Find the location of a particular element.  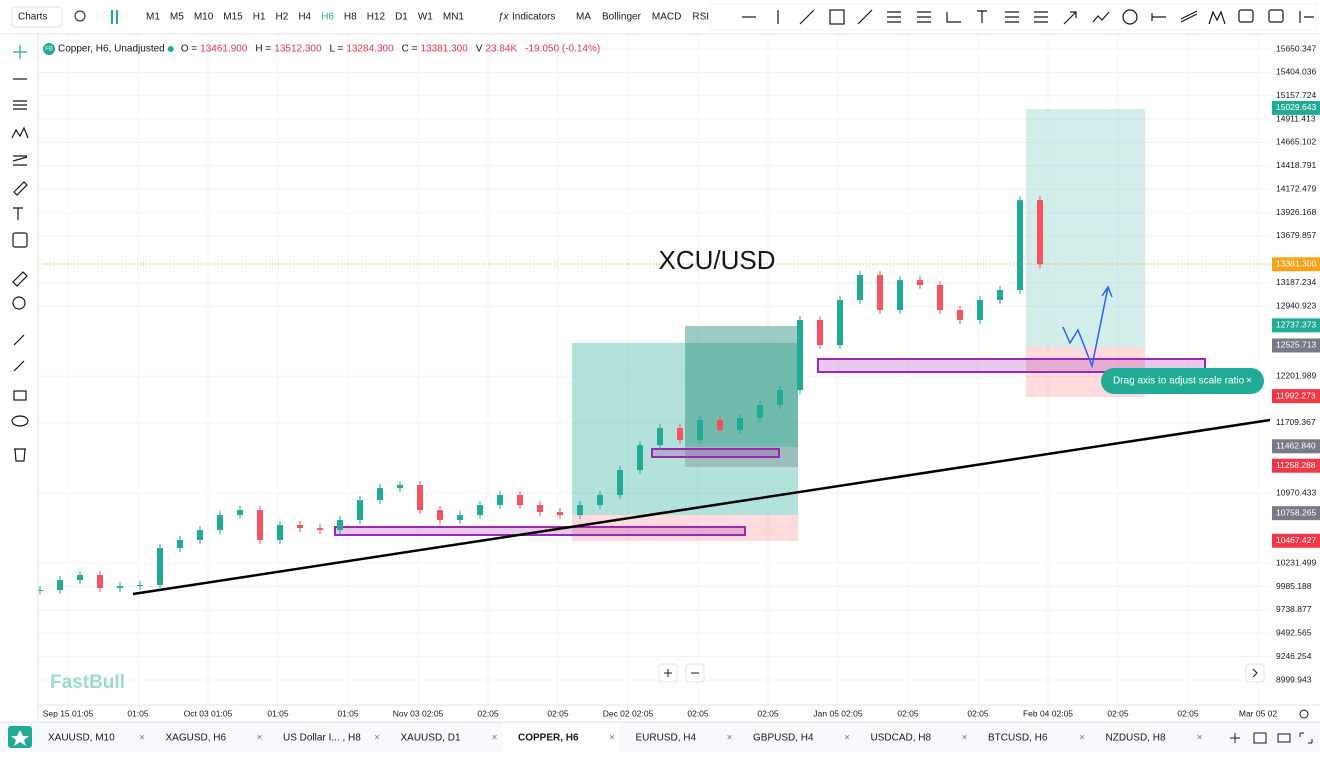

brush-tool is located at coordinates (20, 188).